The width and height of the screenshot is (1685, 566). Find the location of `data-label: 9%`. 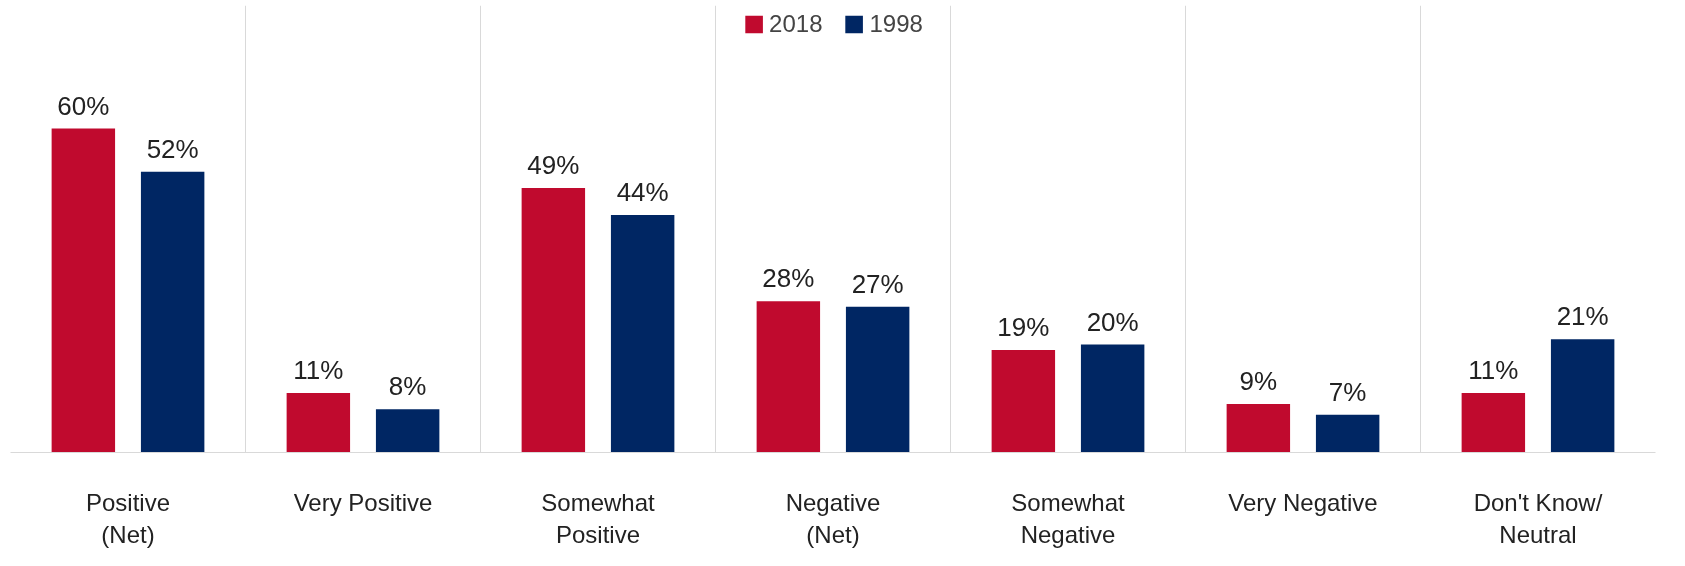

data-label: 9% is located at coordinates (1258, 380).